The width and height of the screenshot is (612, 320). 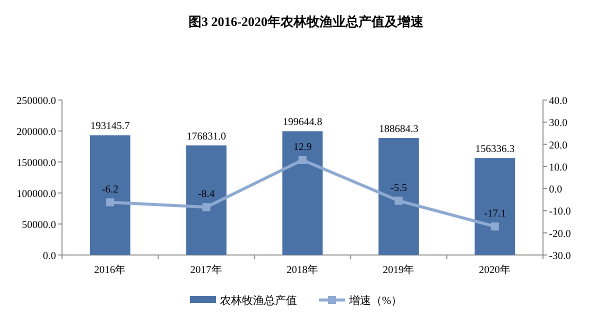 I want to click on x-tick-label: 2016年, so click(x=110, y=270).